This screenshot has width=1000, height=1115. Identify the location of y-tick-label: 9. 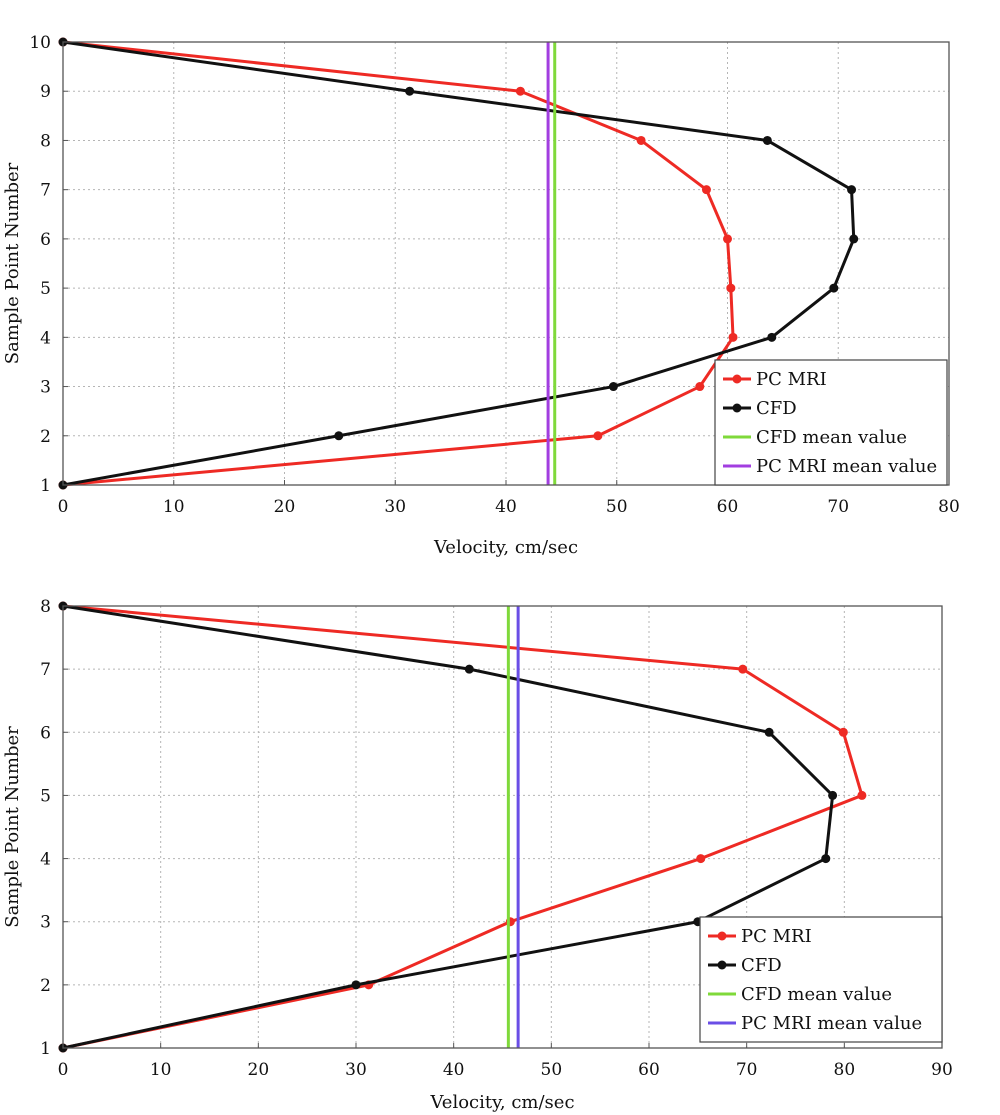
(45, 92).